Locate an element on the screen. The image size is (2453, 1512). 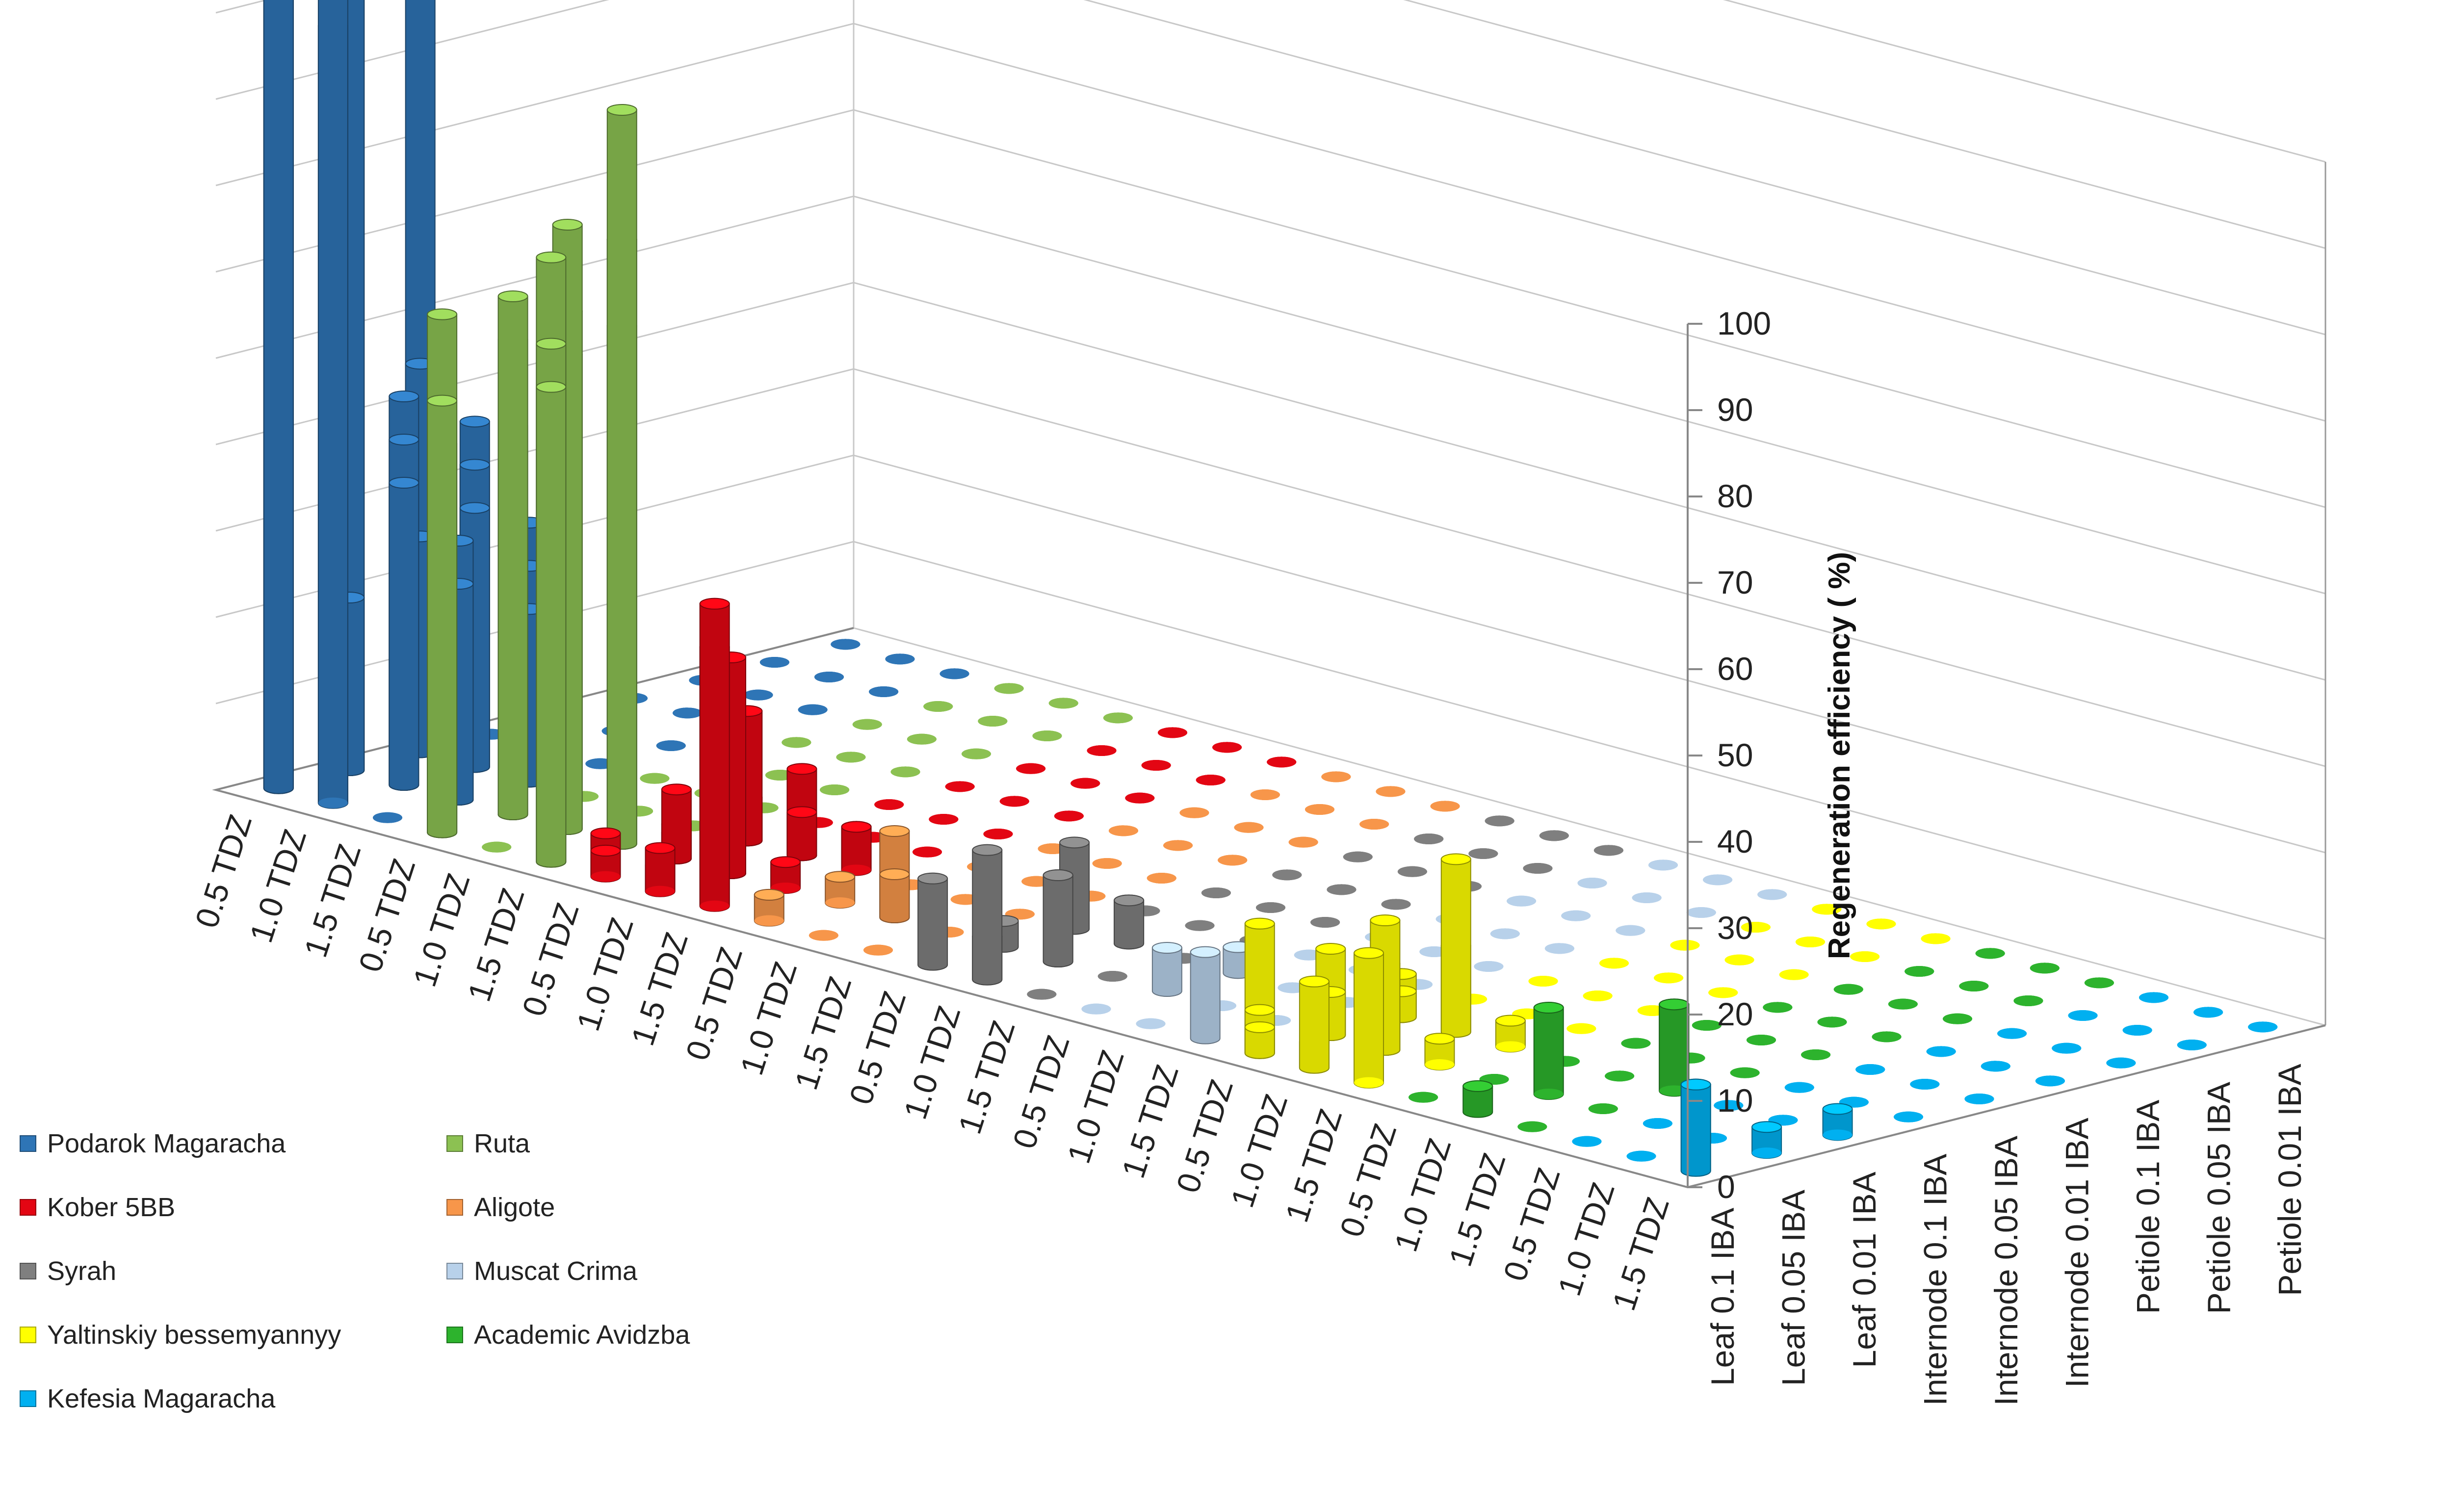
z-tick-label: 0 is located at coordinates (1726, 1187).